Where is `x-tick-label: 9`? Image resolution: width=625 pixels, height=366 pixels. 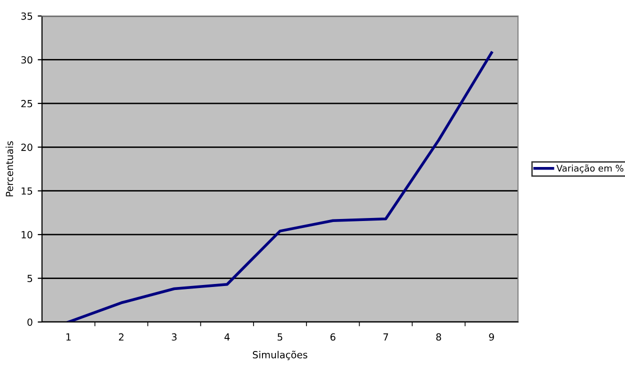 x-tick-label: 9 is located at coordinates (491, 337).